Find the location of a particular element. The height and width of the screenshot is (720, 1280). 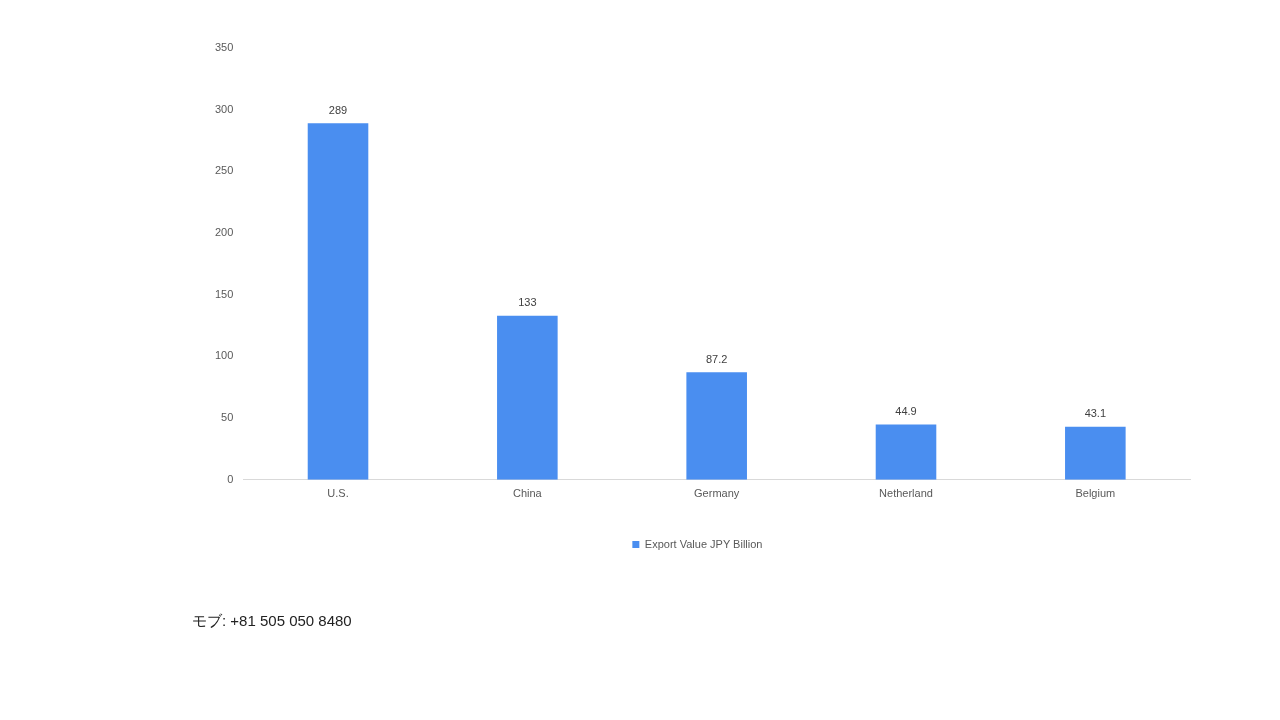

data-label: 87.2 is located at coordinates (716, 358).